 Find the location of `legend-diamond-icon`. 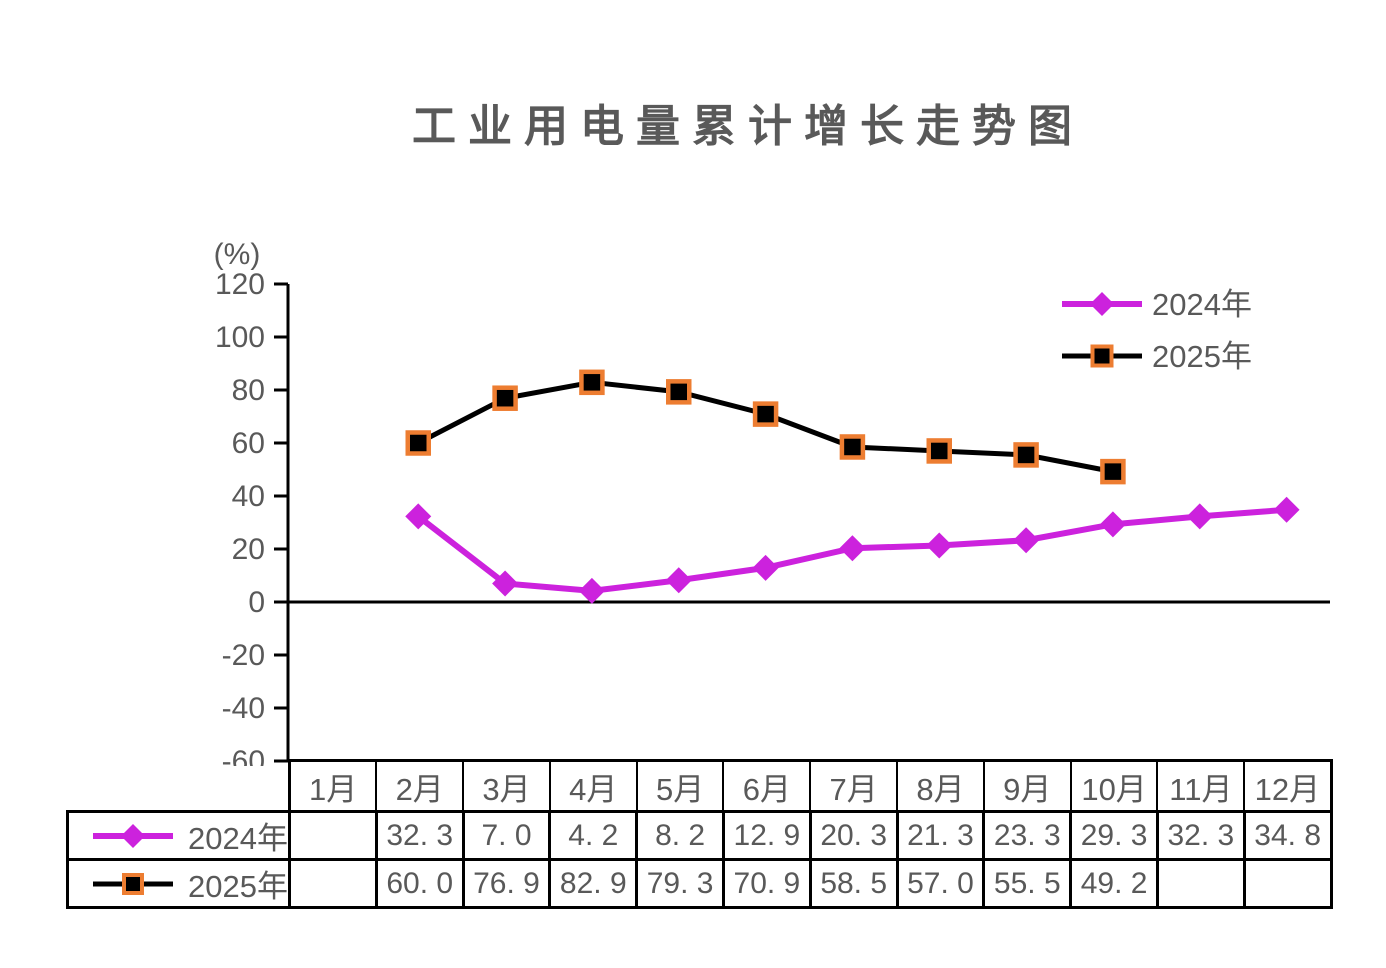

legend-diamond-icon is located at coordinates (1102, 304).